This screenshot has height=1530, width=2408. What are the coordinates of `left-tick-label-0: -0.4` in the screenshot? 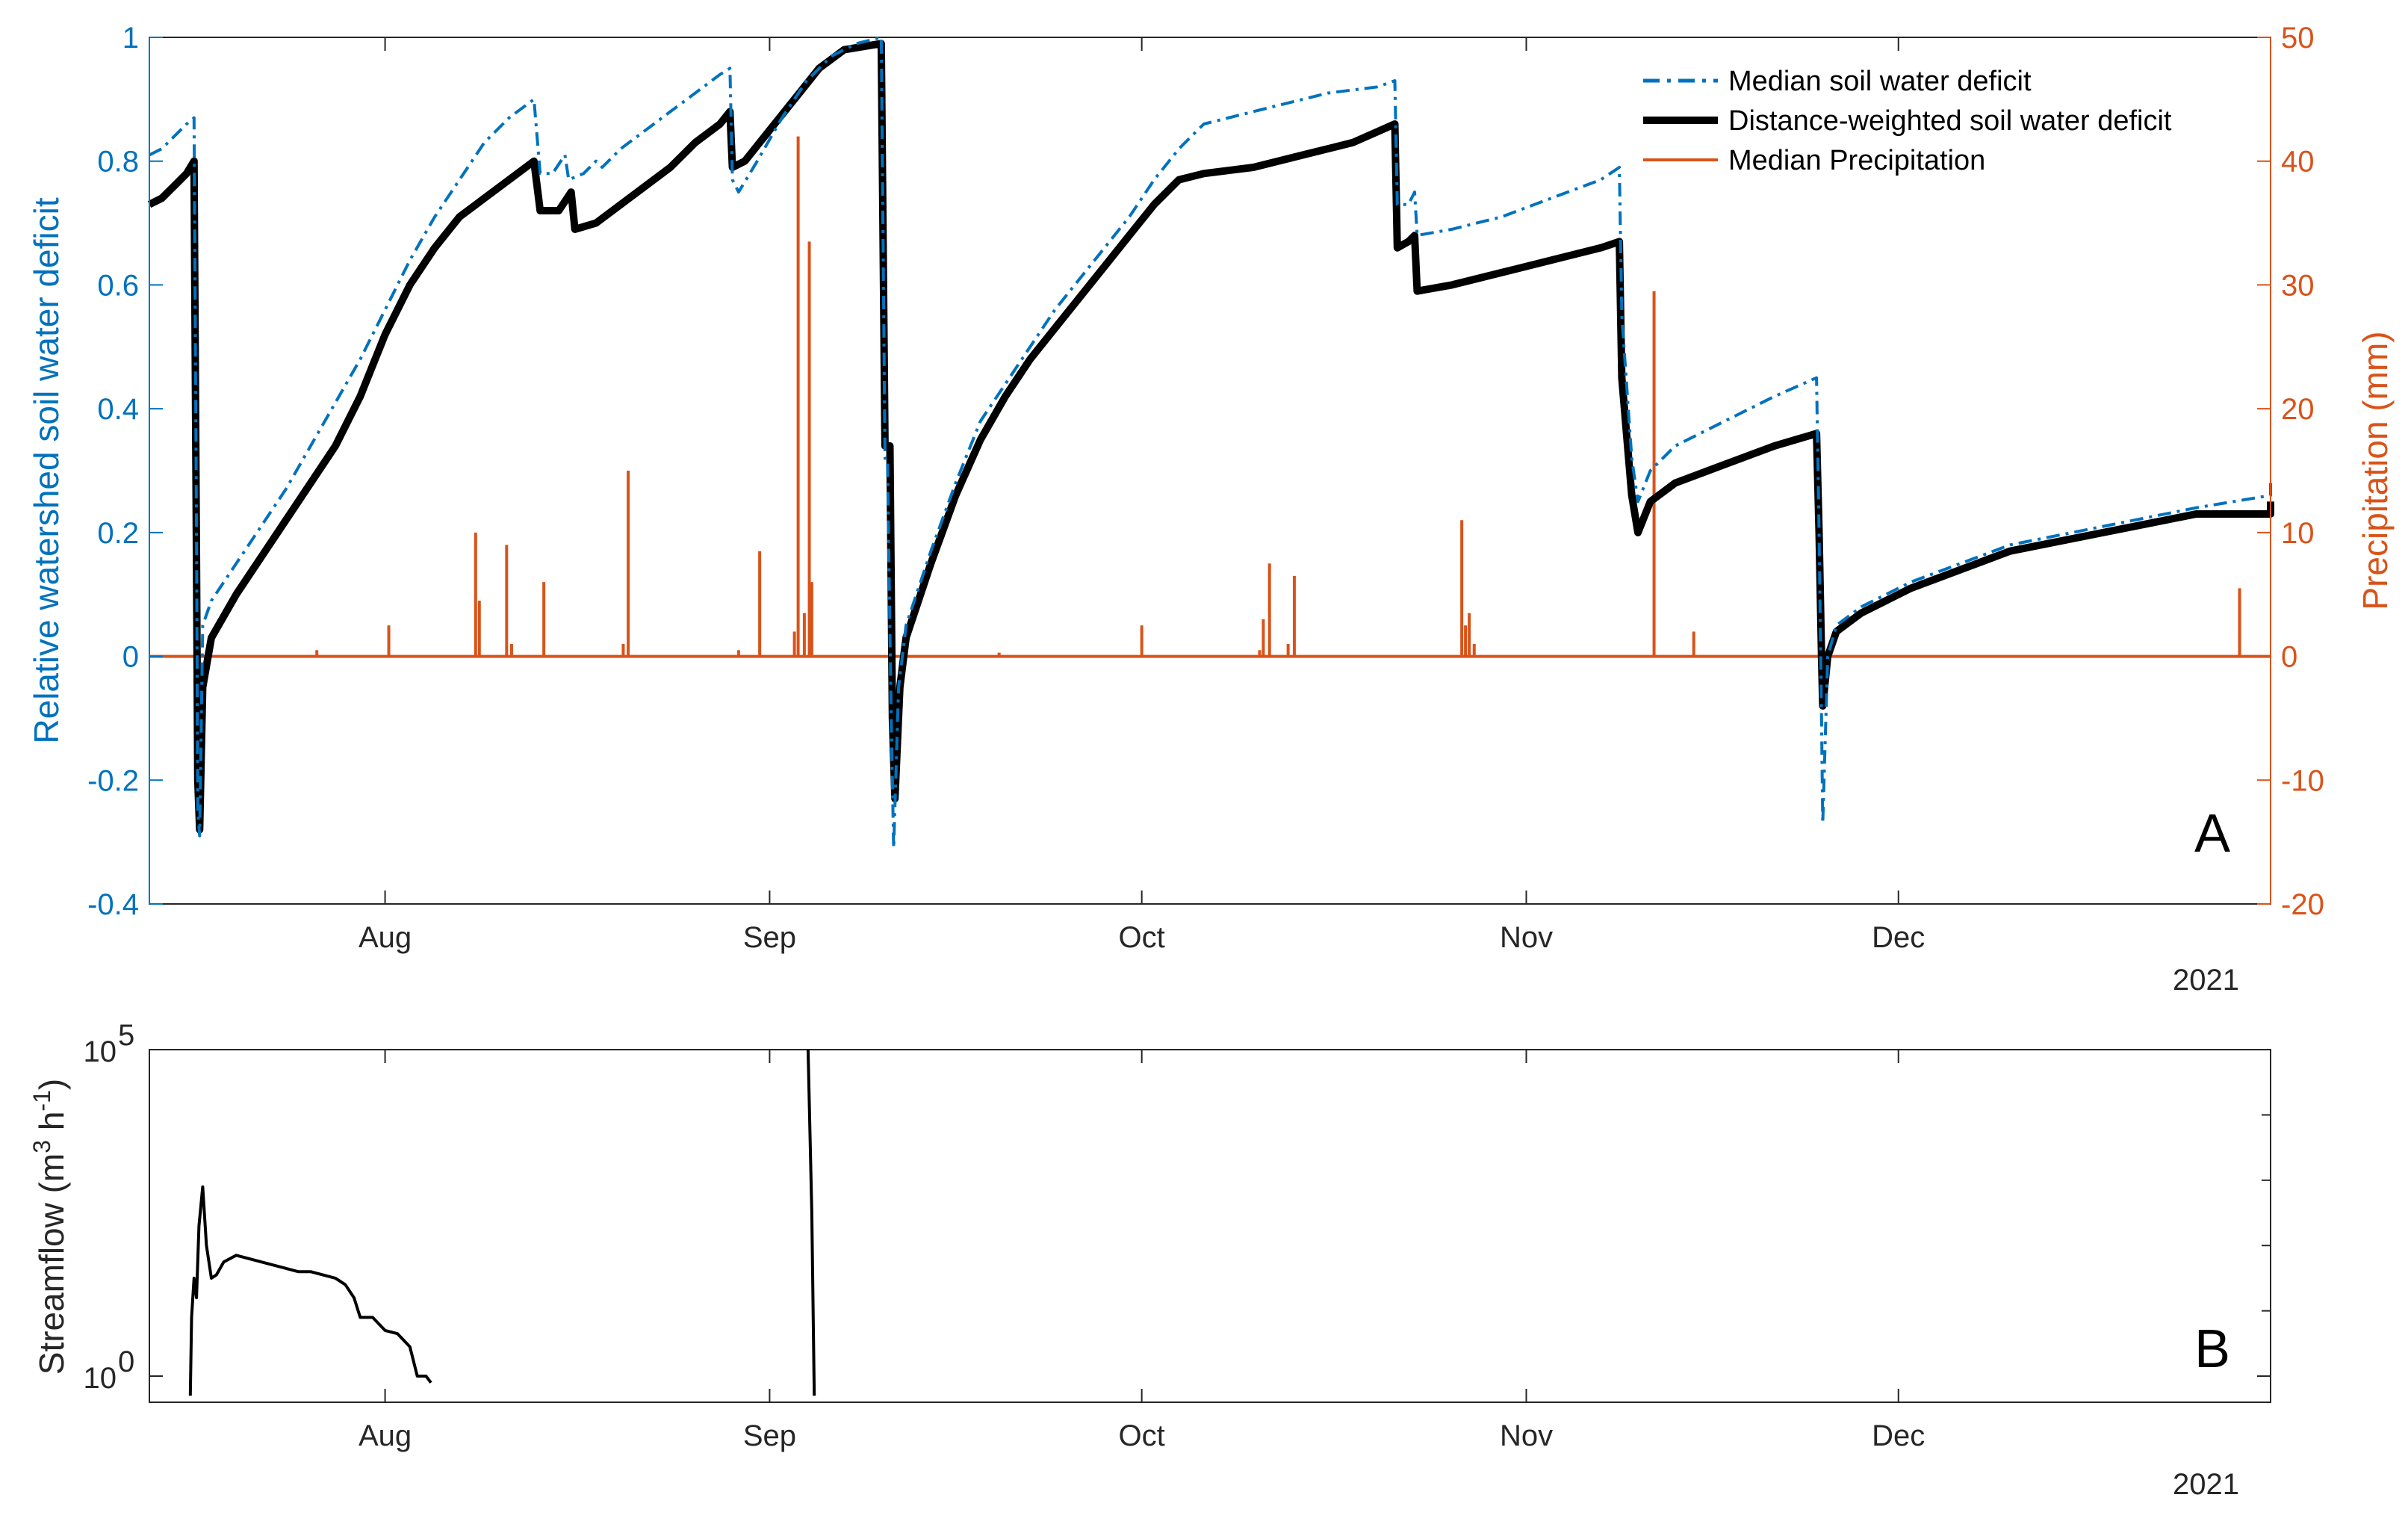 It's located at (113, 904).